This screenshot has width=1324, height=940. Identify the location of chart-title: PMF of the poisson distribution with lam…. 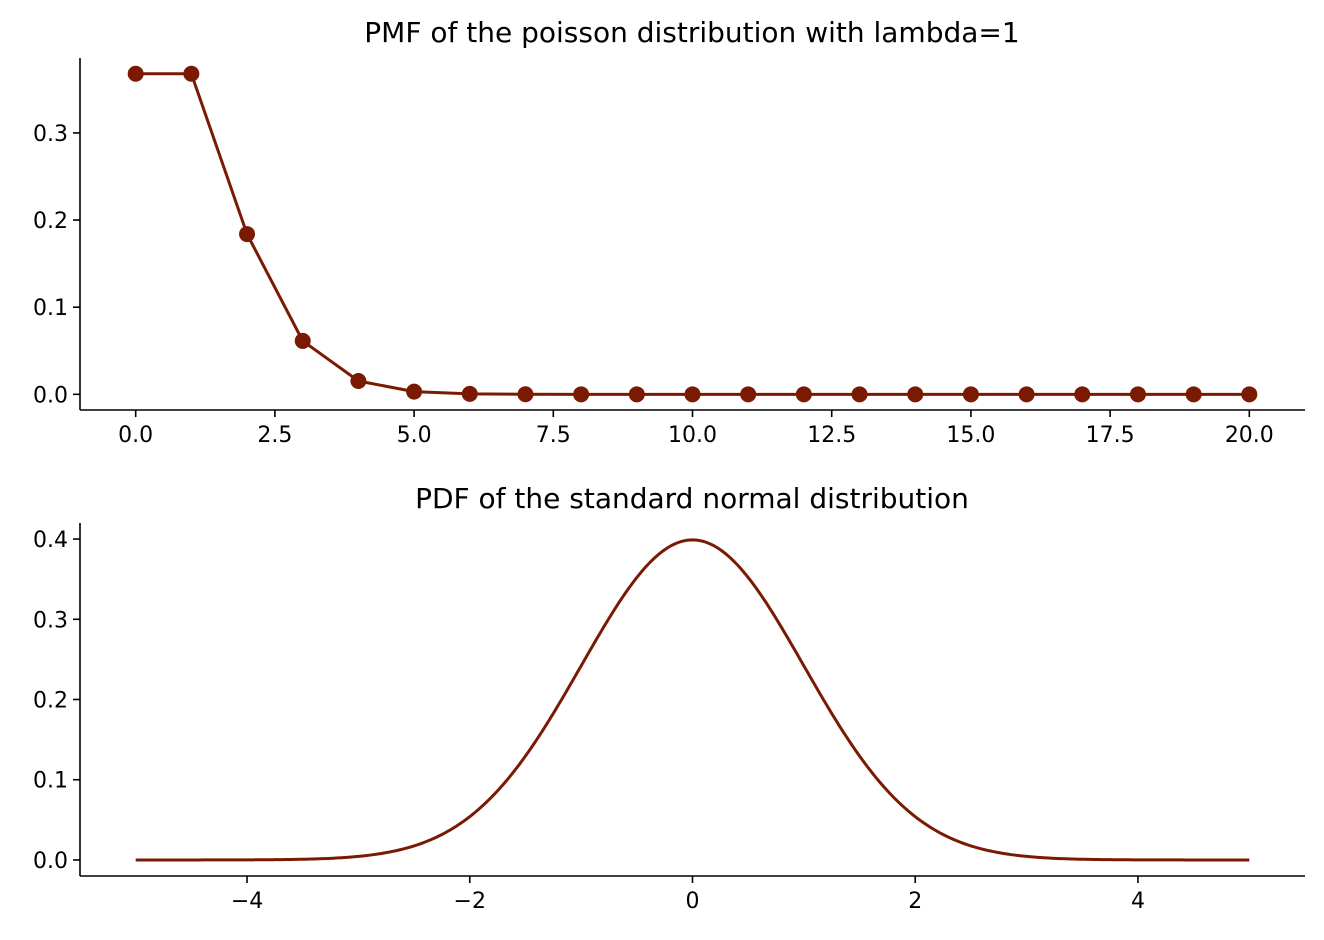
(691, 32).